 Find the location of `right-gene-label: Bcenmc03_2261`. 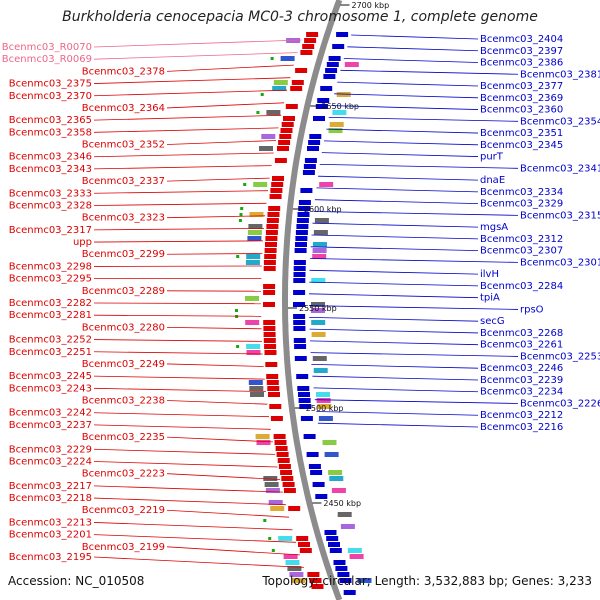

right-gene-label: Bcenmc03_2261 is located at coordinates (521, 345).